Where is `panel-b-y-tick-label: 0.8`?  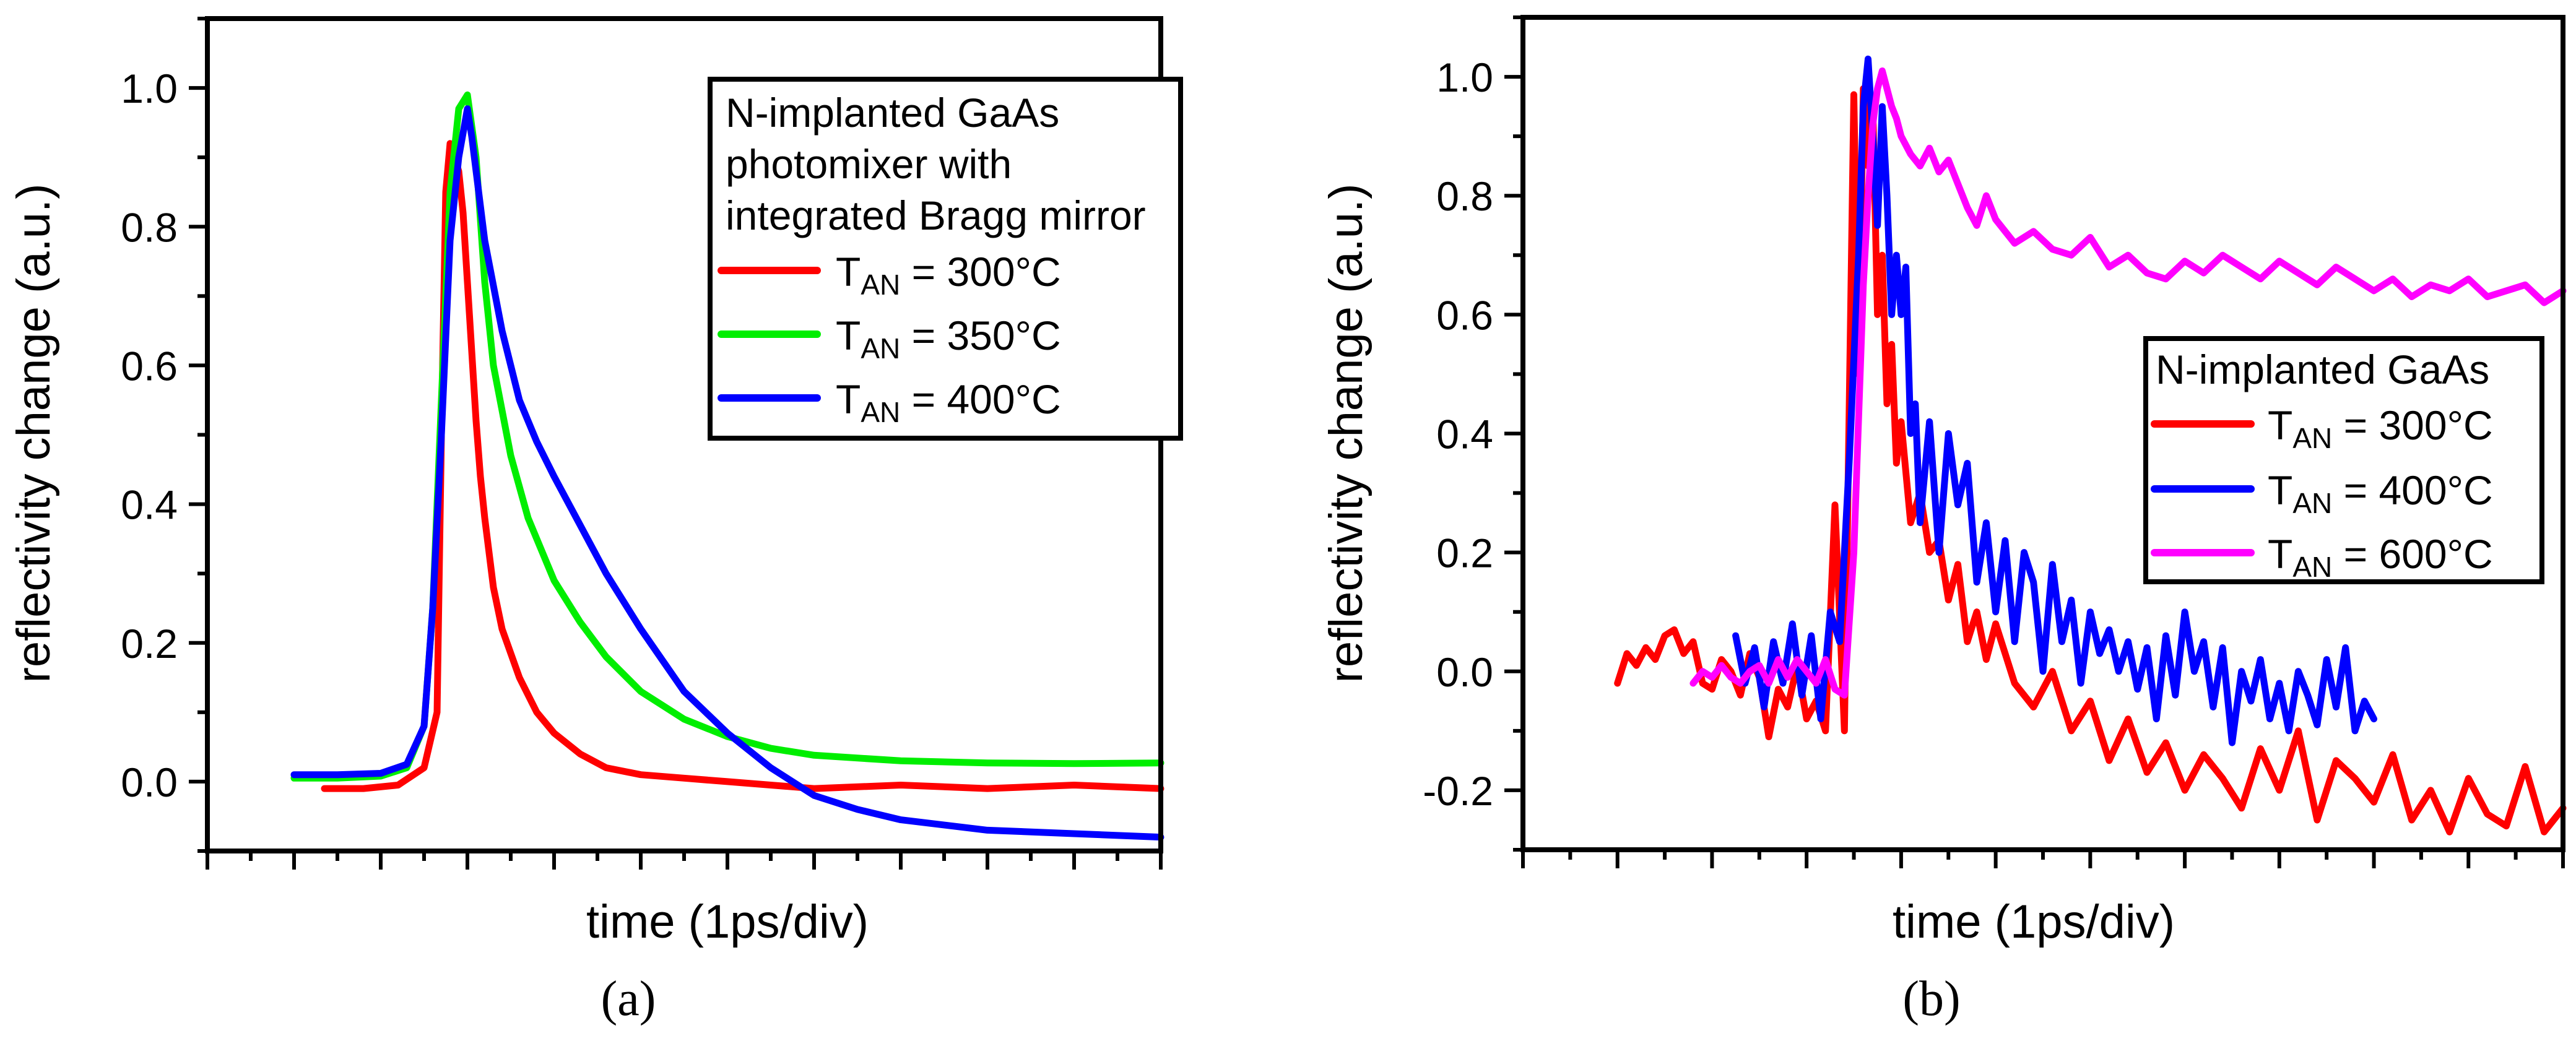 panel-b-y-tick-label: 0.8 is located at coordinates (1464, 196).